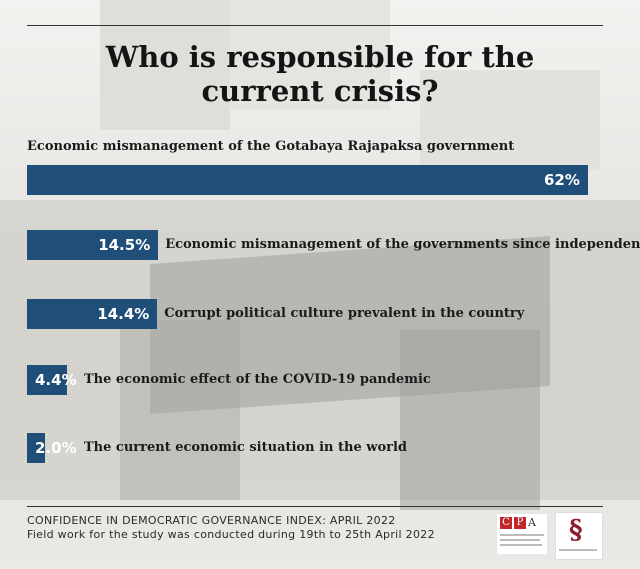 Image resolution: width=640 pixels, height=569 pixels. Describe the element at coordinates (506, 523) in the screenshot. I see `cpa-letter-c: C` at that location.